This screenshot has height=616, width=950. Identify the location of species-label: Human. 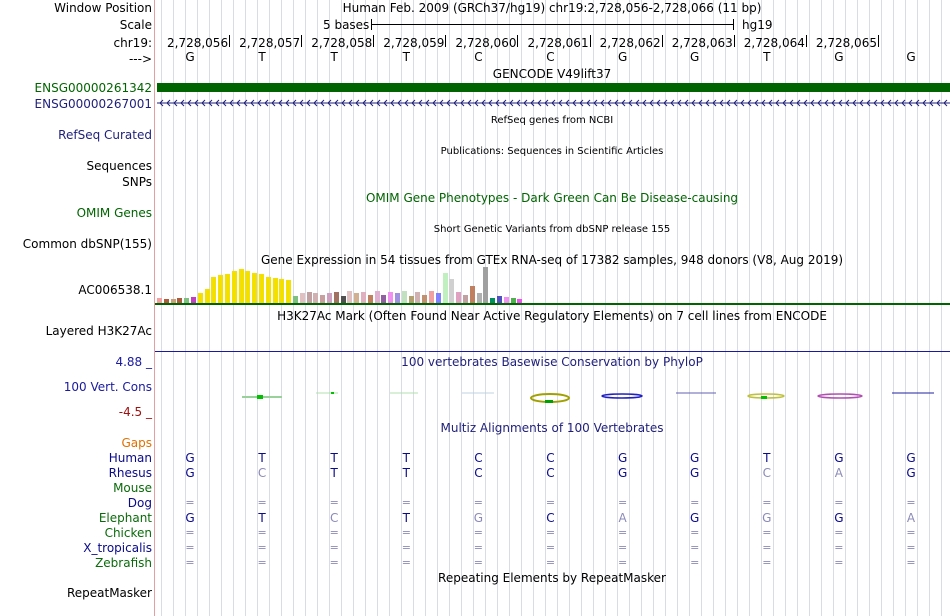
(130, 458).